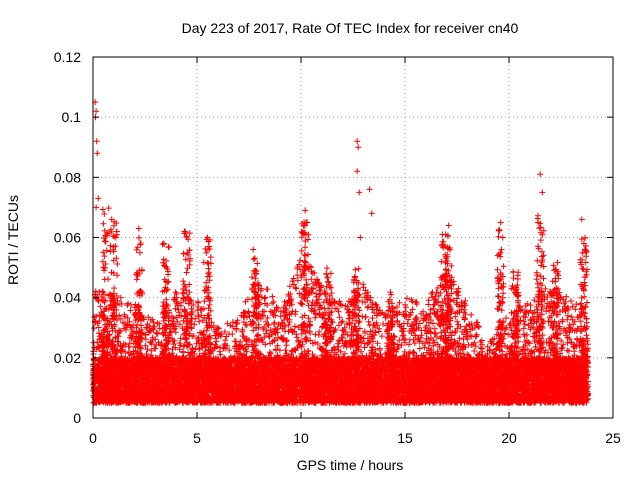  I want to click on y-tick-label: 0, so click(77, 418).